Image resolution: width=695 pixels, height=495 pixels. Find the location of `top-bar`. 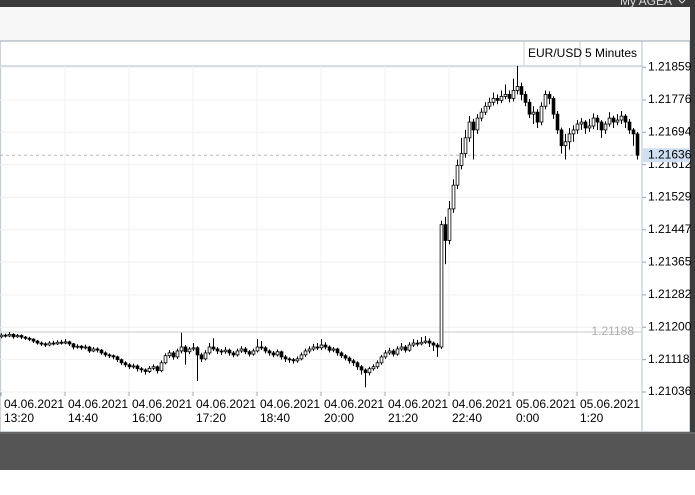

top-bar is located at coordinates (347, 3).